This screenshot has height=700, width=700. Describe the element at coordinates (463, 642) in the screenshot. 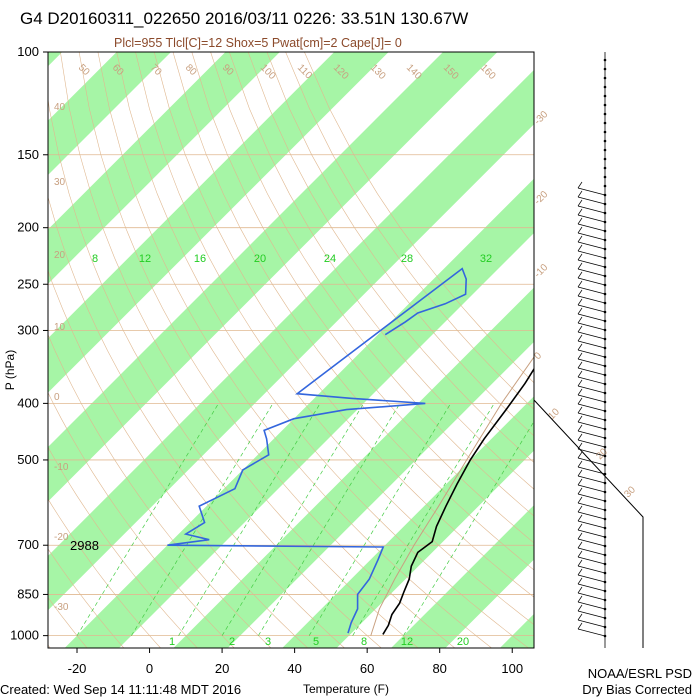

I see `mixing-ratio-bottom-label: 20` at that location.